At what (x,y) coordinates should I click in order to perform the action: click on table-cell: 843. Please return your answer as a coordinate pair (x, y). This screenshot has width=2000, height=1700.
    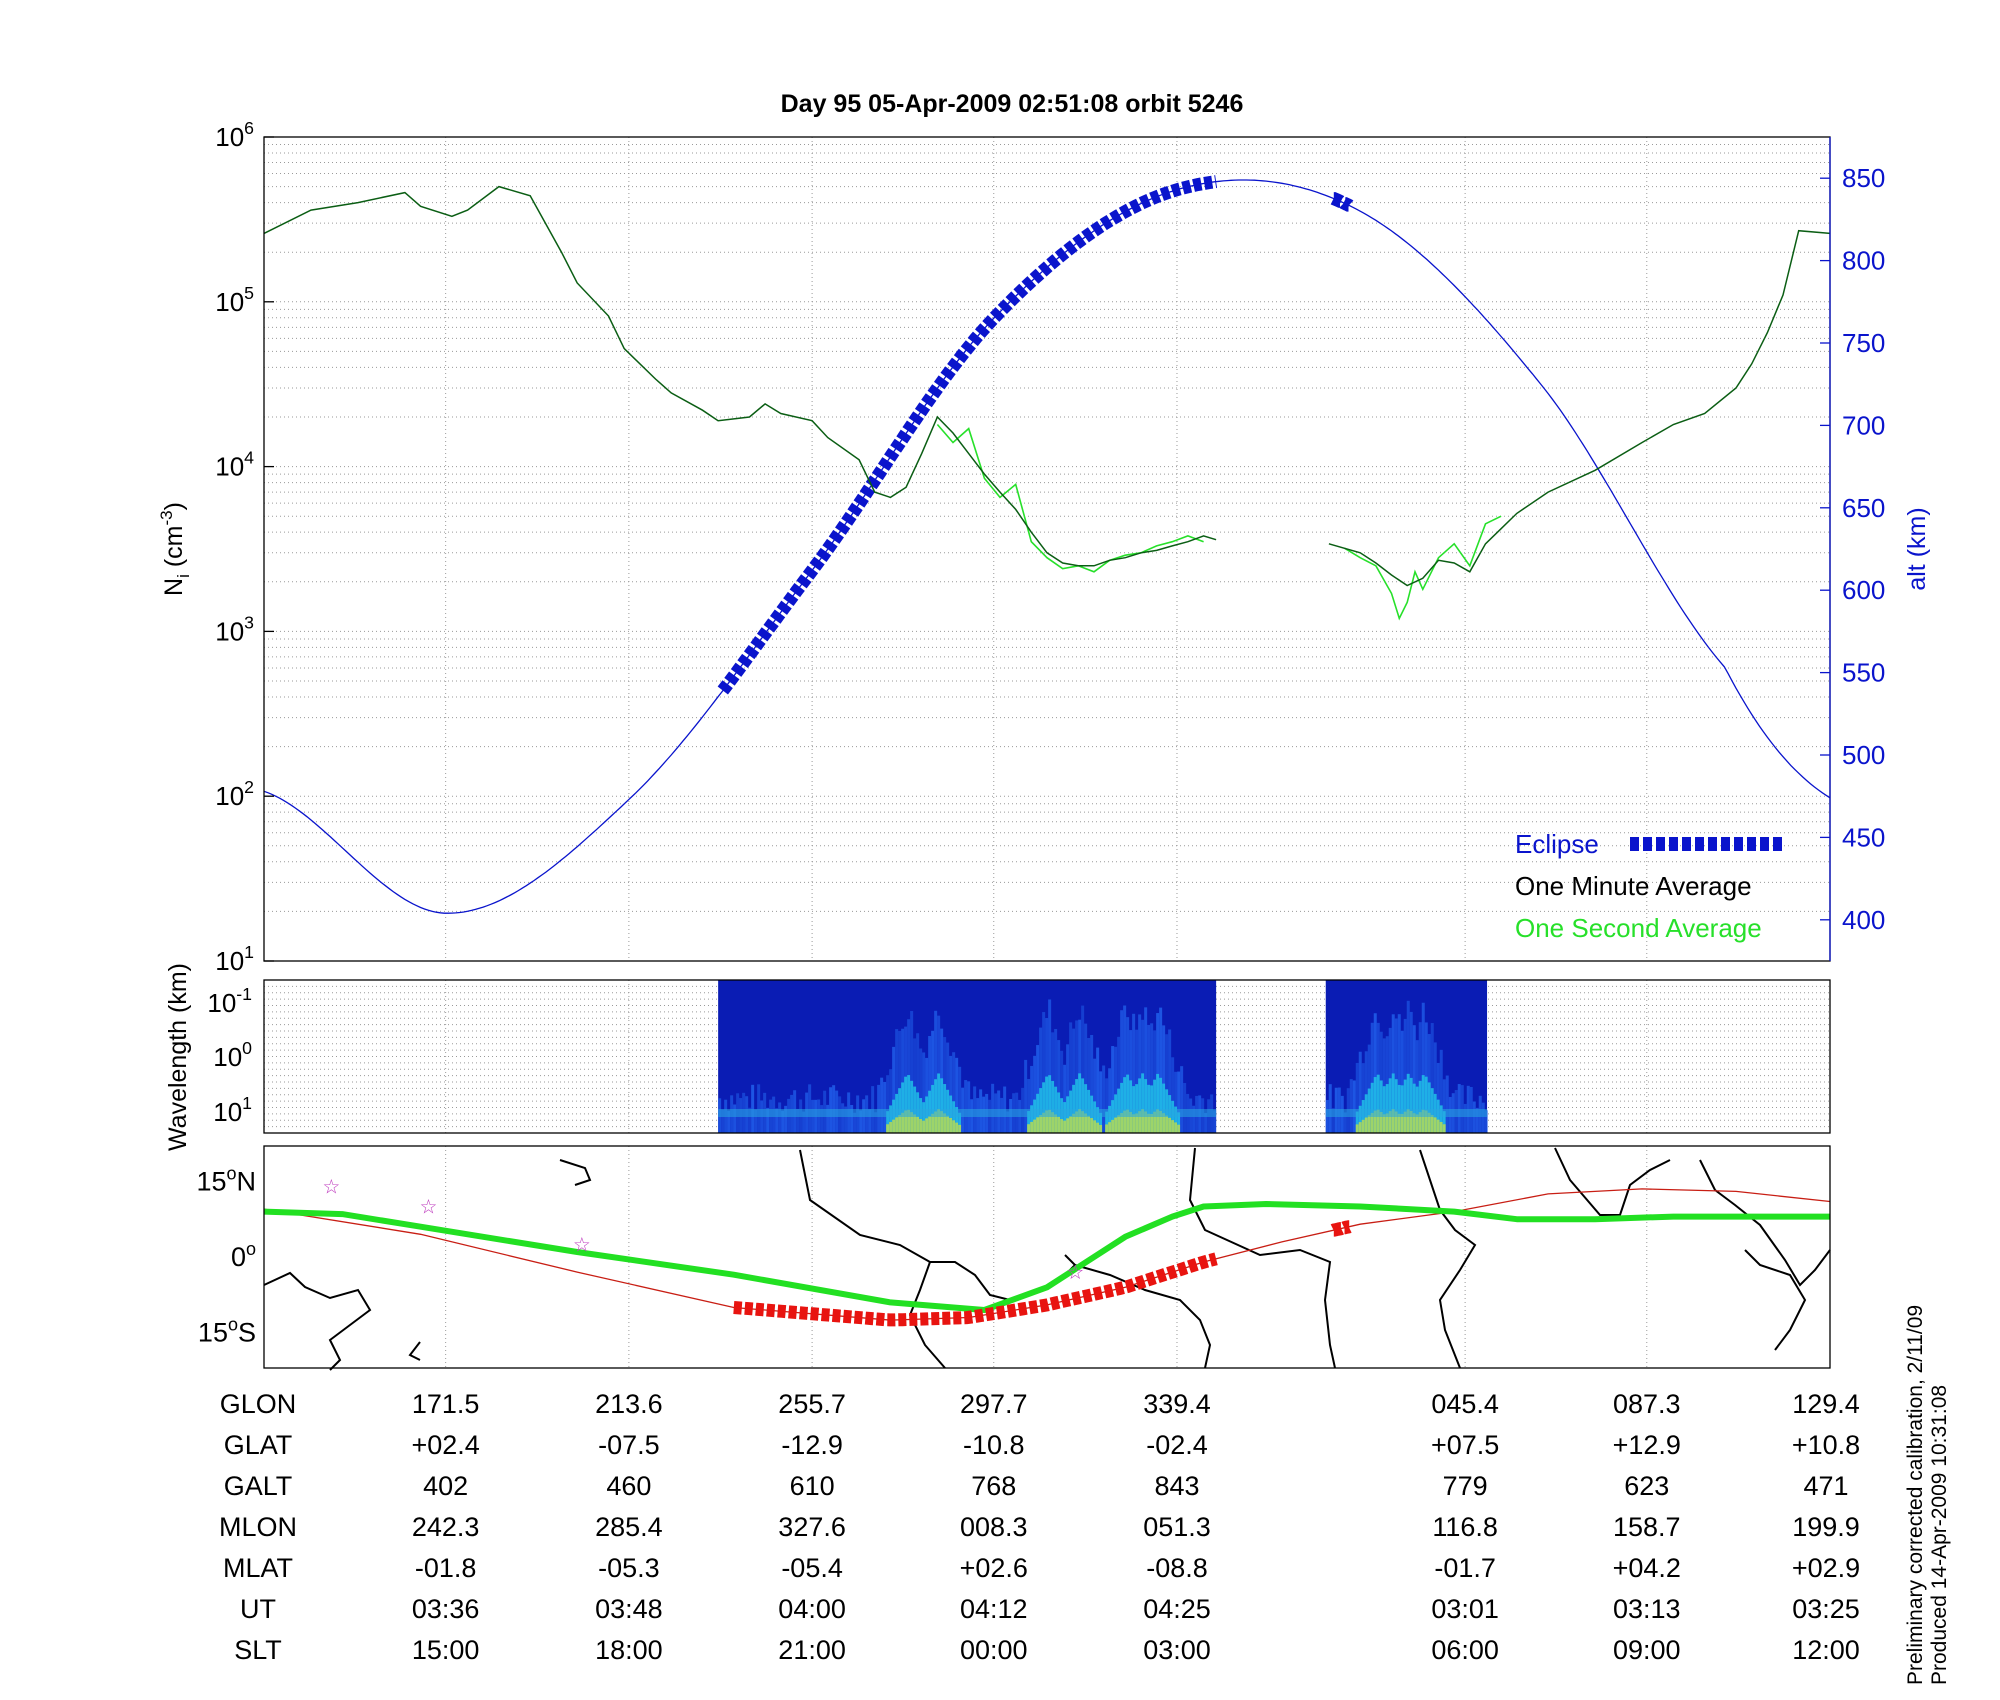
    Looking at the image, I should click on (1176, 1486).